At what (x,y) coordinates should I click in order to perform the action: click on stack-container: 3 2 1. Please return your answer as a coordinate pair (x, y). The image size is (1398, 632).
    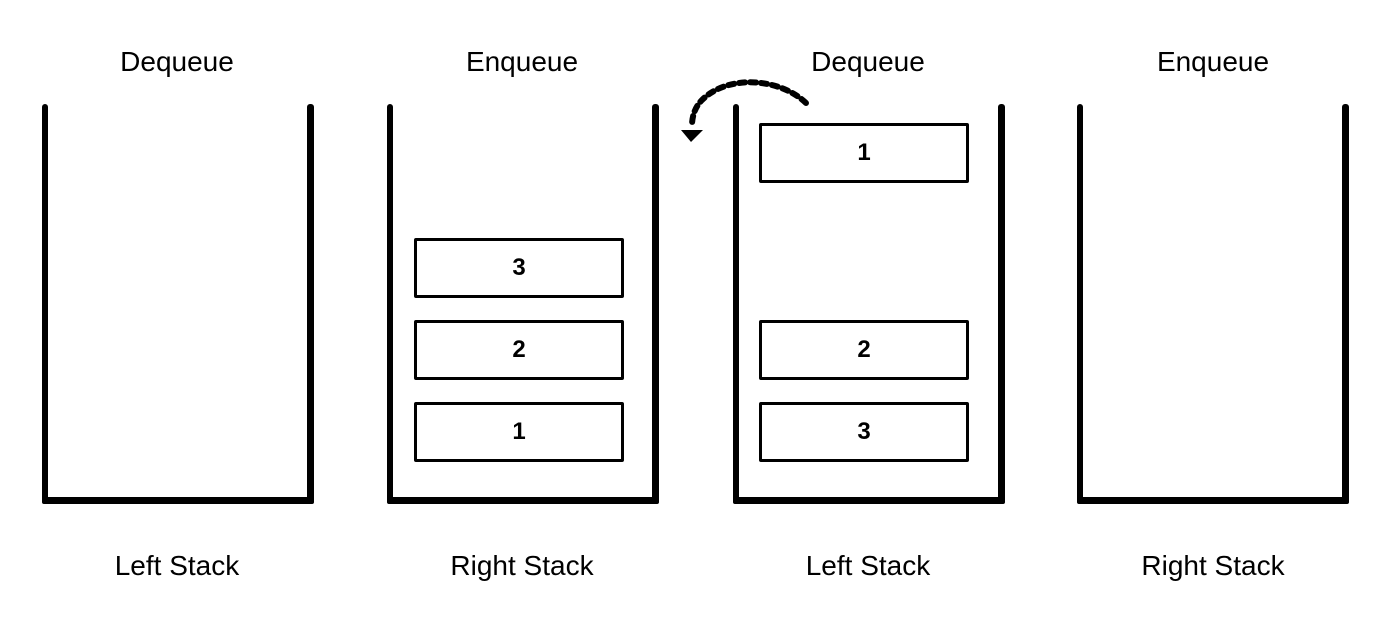
    Looking at the image, I should click on (523, 304).